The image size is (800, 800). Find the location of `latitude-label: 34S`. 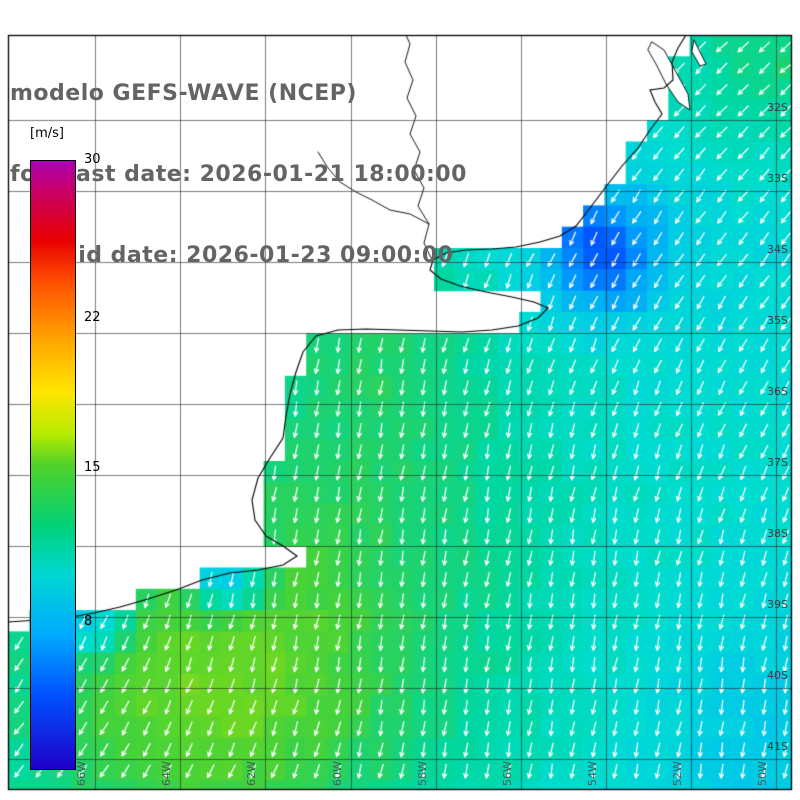

latitude-label: 34S is located at coordinates (777, 249).